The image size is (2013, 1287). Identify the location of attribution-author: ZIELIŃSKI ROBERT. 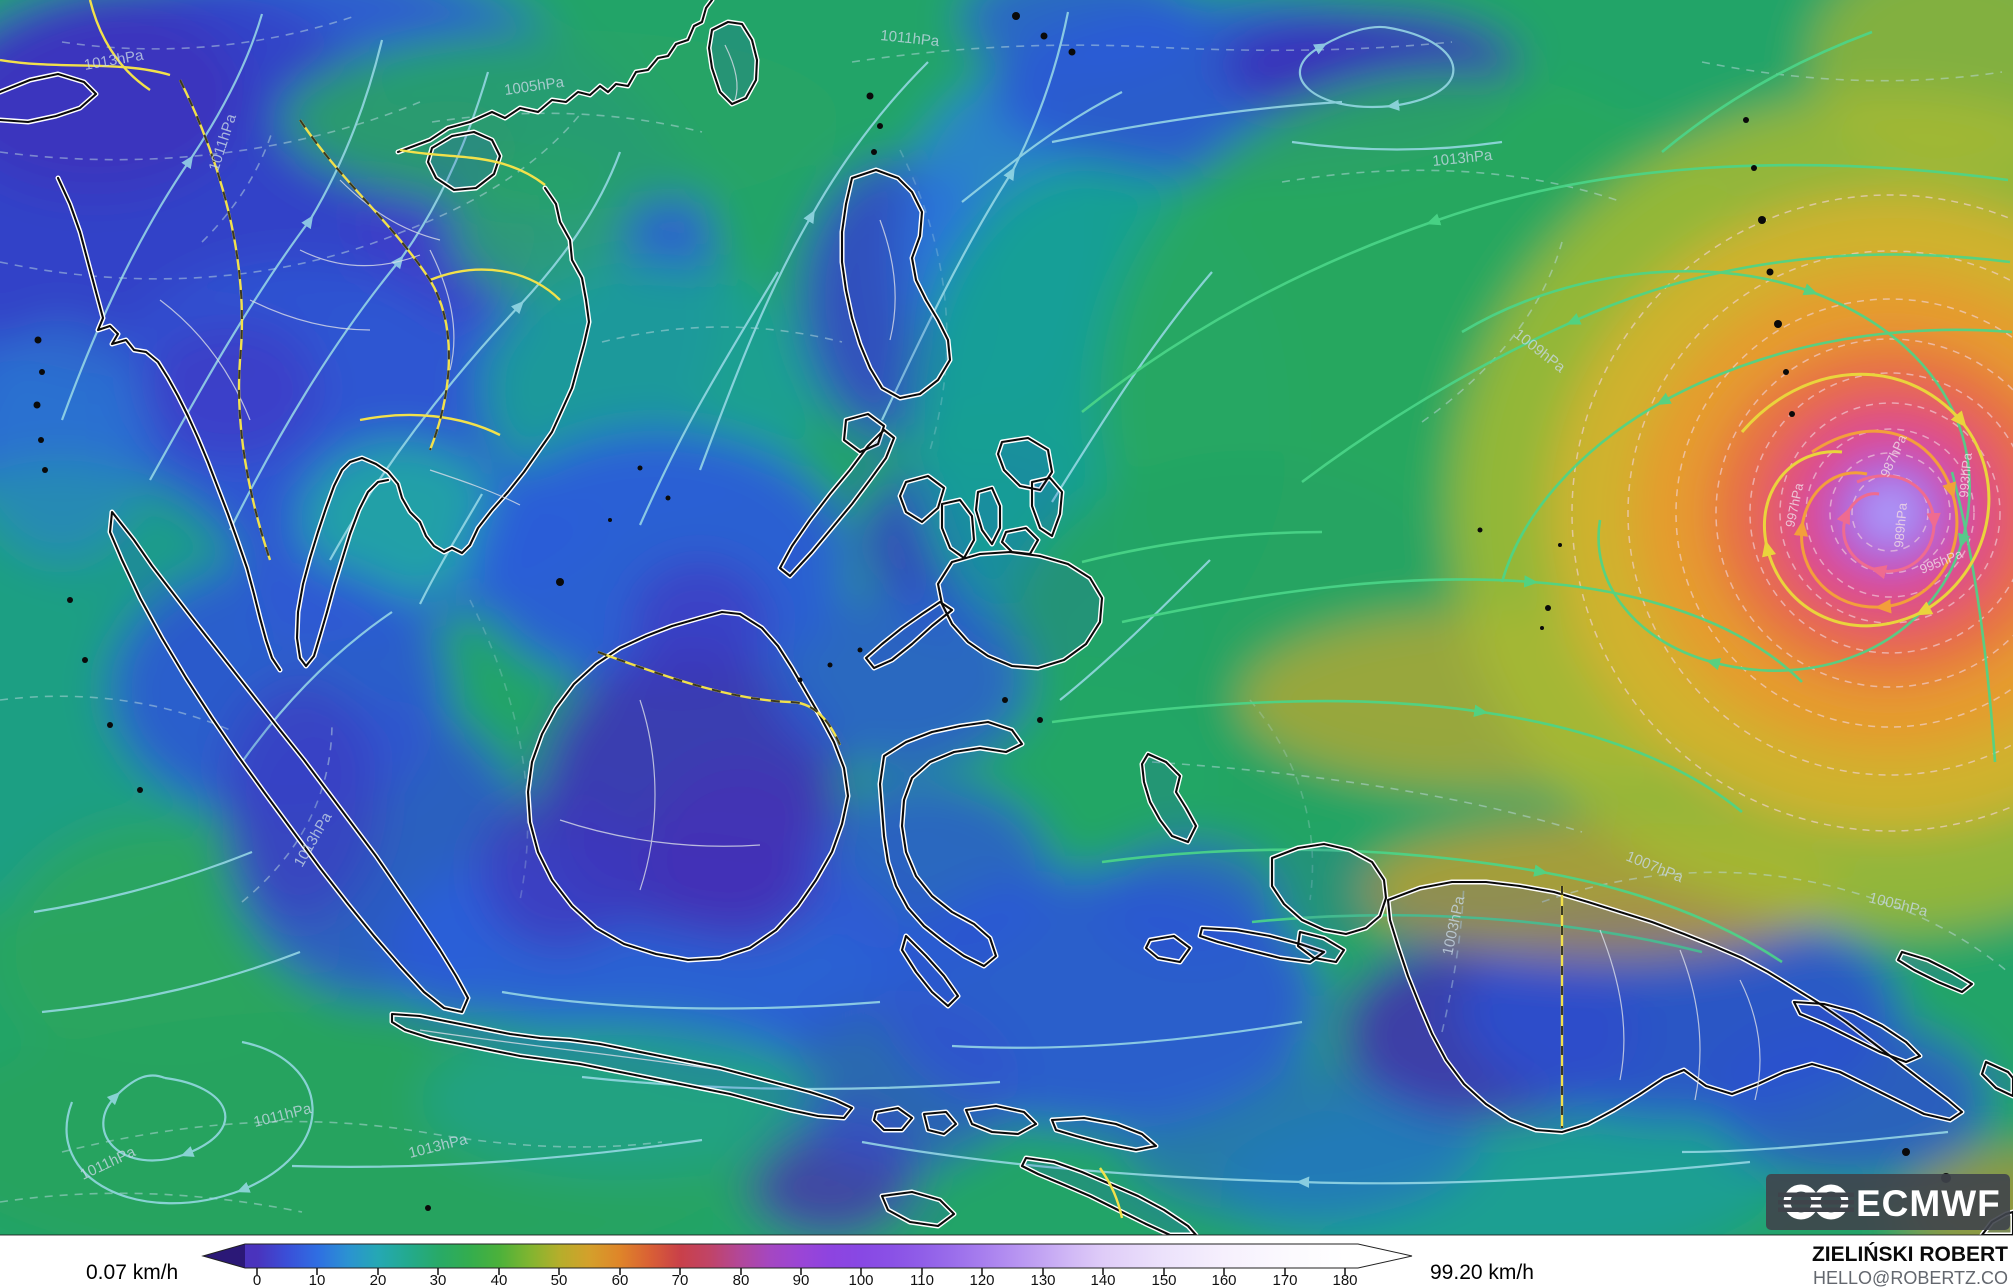
(1910, 1254).